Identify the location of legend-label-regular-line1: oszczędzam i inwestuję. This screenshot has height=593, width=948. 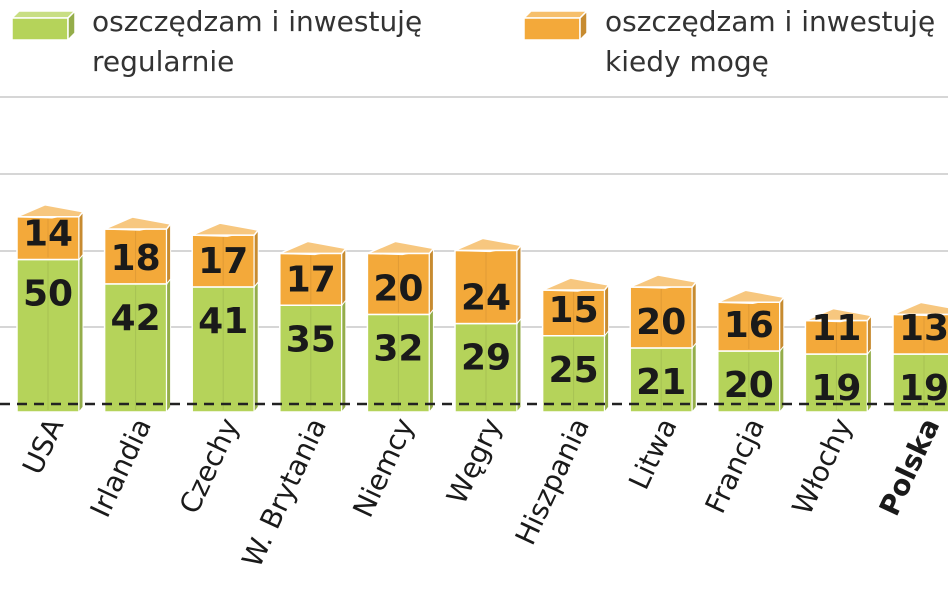
(257, 21).